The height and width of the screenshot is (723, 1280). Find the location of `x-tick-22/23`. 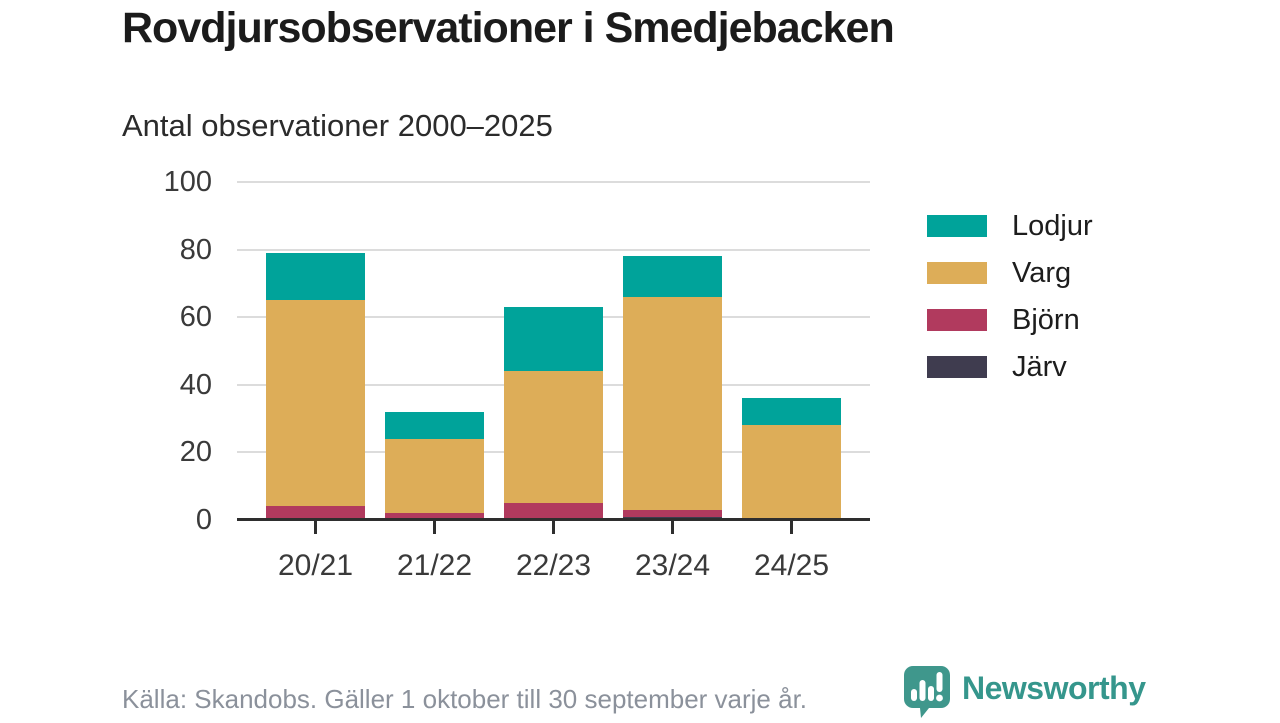

x-tick-22/23 is located at coordinates (553, 527).